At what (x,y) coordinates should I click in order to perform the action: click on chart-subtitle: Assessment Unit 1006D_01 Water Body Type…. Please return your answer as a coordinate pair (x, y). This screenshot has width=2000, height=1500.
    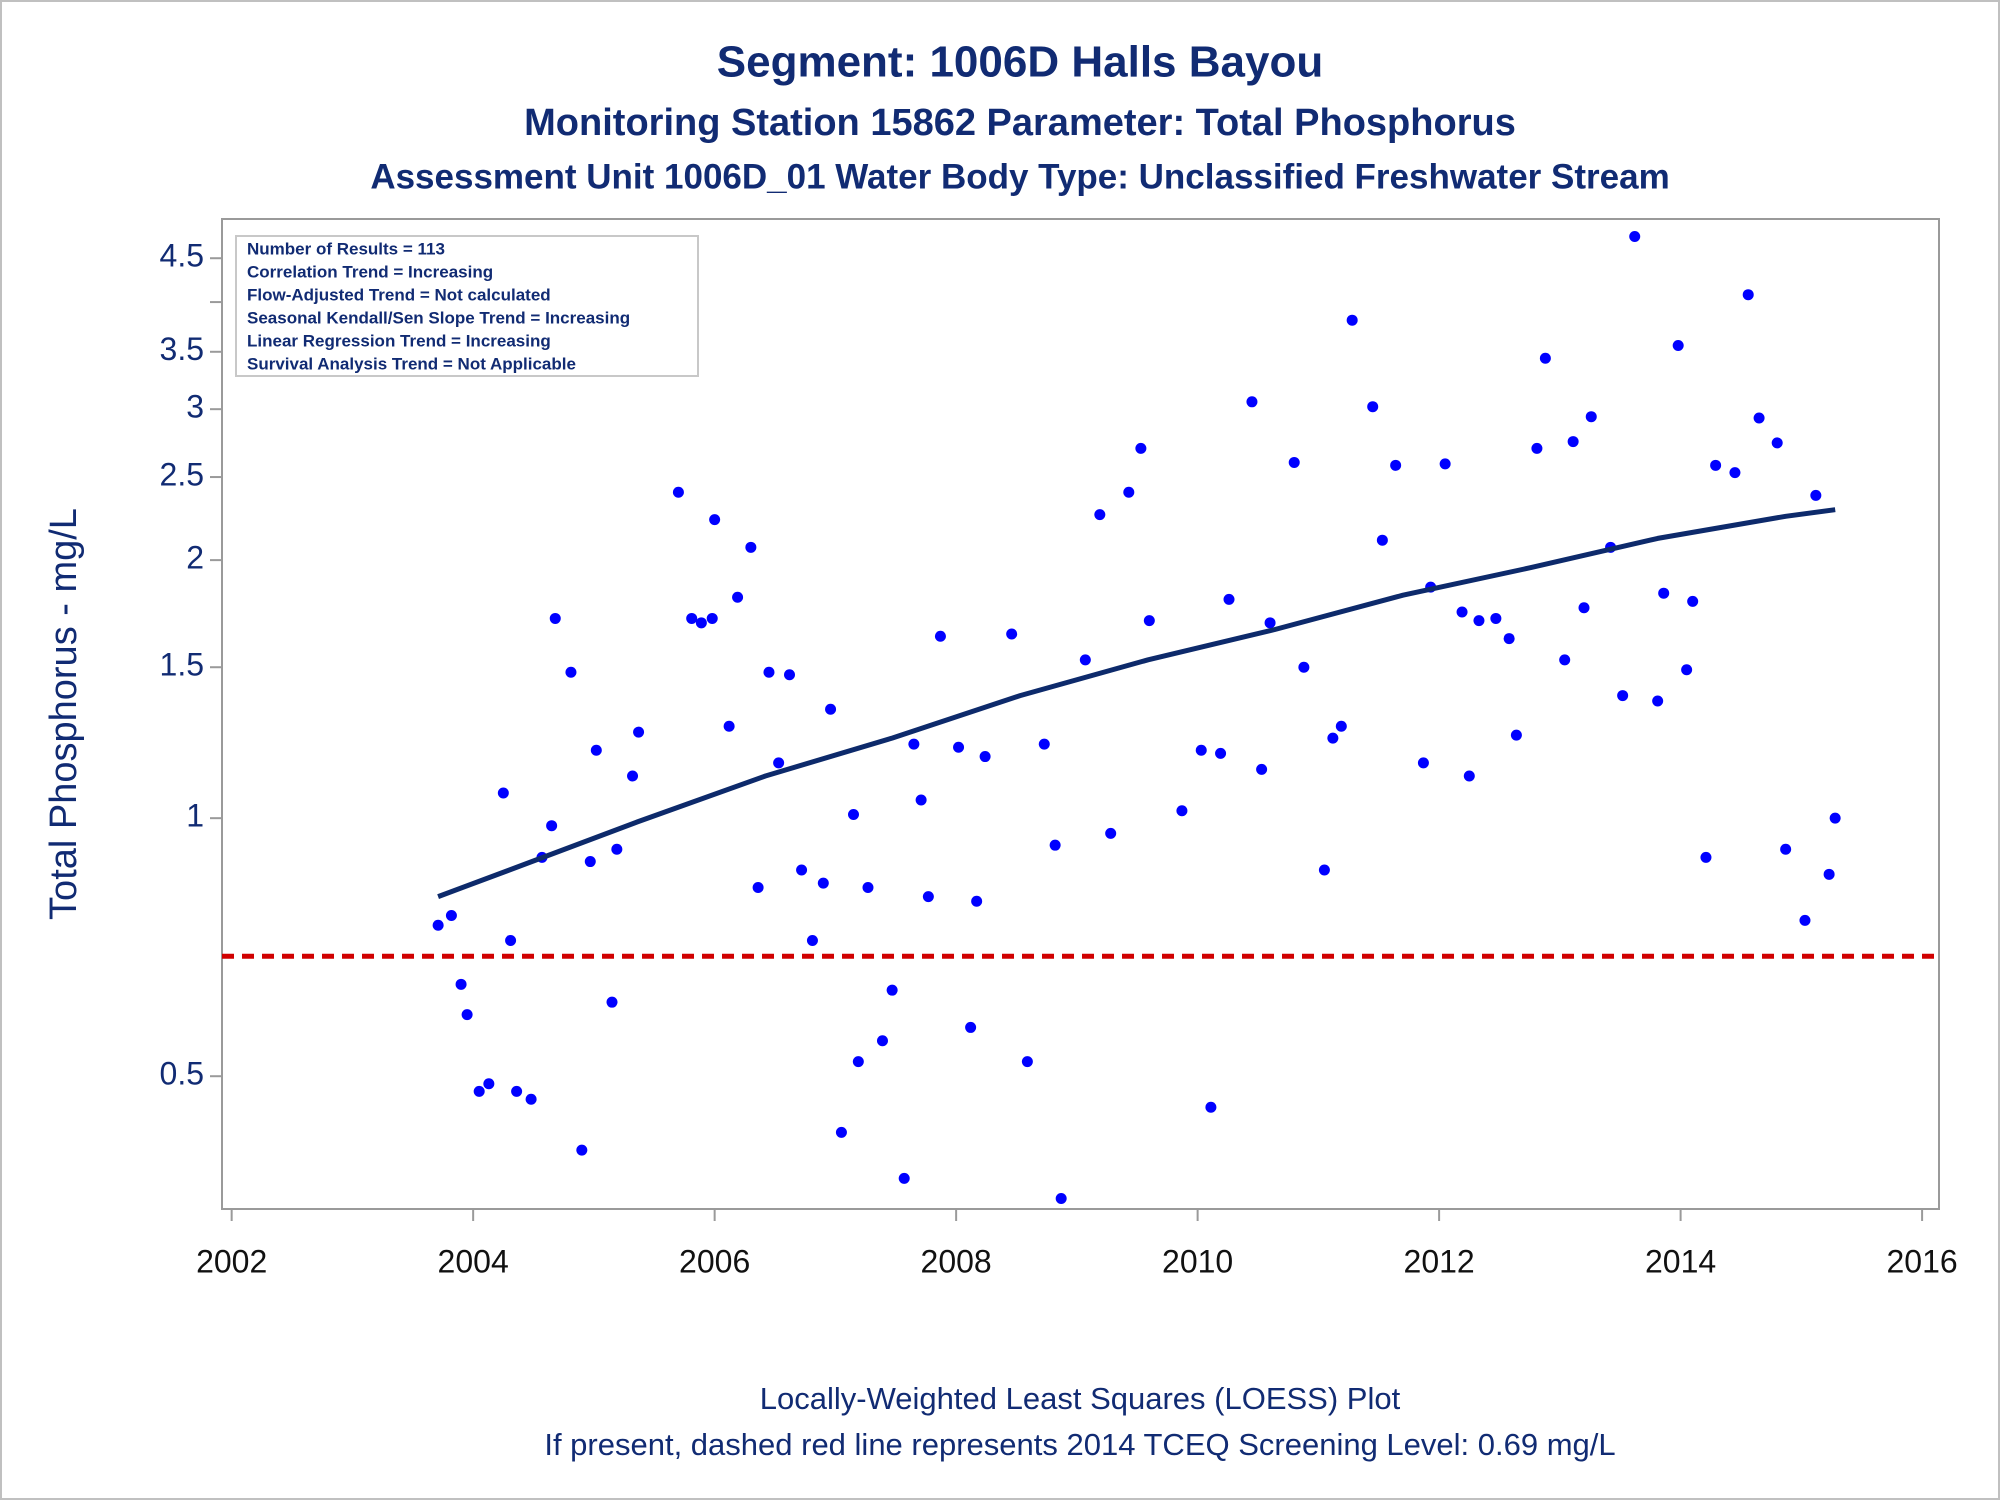
    Looking at the image, I should click on (1019, 176).